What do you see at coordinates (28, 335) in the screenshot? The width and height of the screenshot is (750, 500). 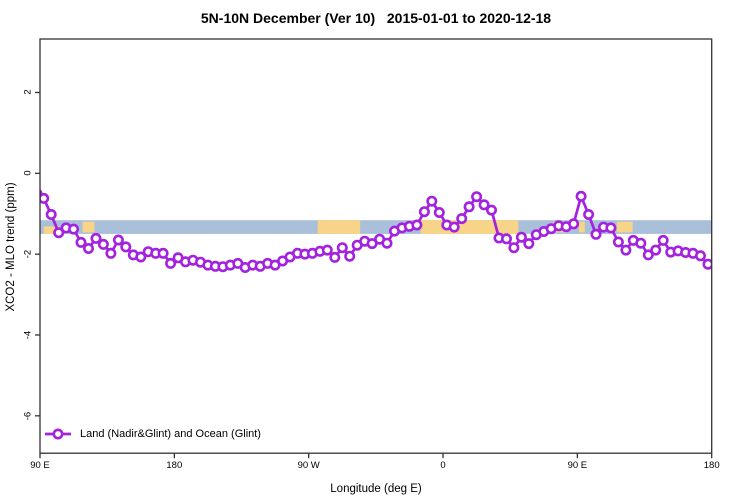 I see `y-tick-label: -4` at bounding box center [28, 335].